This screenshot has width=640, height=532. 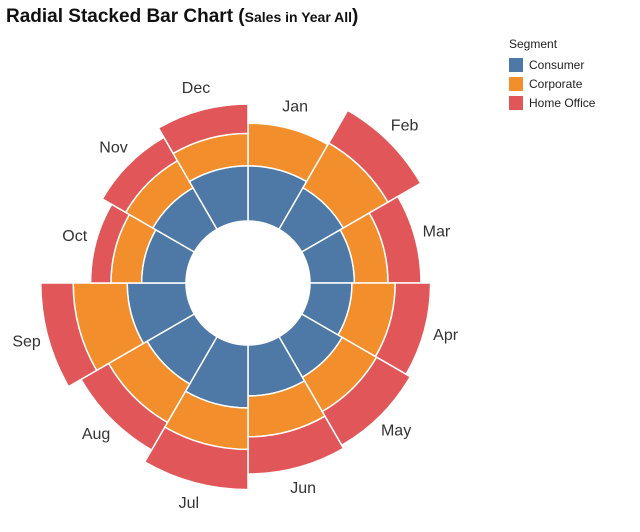 What do you see at coordinates (96, 434) in the screenshot?
I see `month-label-aug: Aug` at bounding box center [96, 434].